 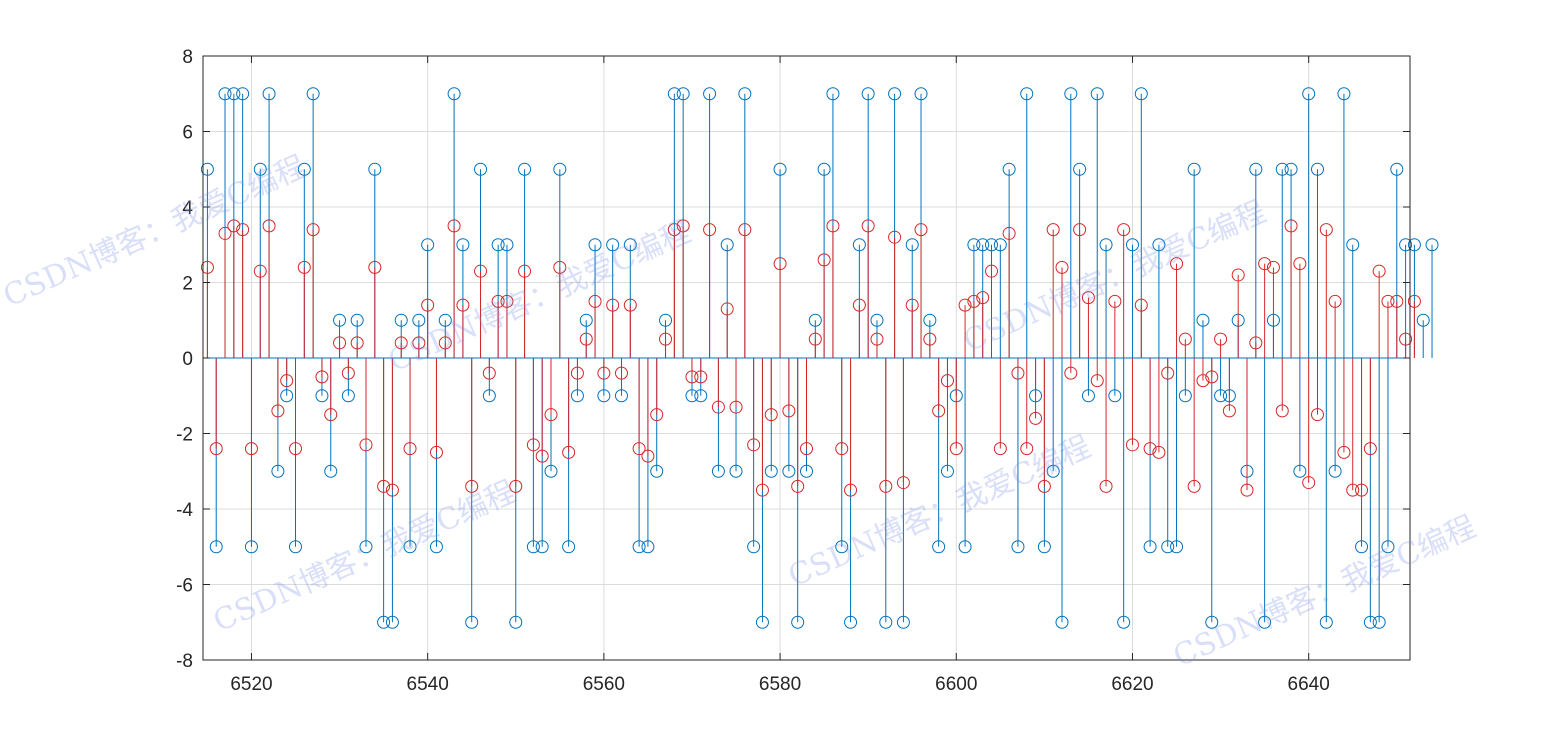 What do you see at coordinates (184, 661) in the screenshot?
I see `y-tick-label: -8` at bounding box center [184, 661].